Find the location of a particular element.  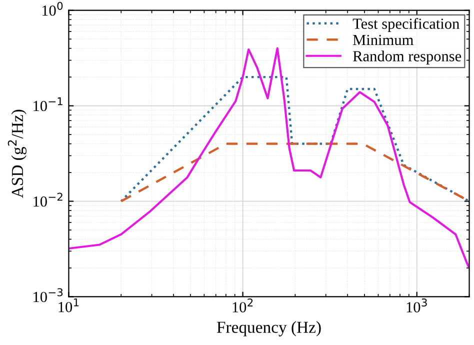

x-axis-title: Frequency (Hz) is located at coordinates (268, 328).